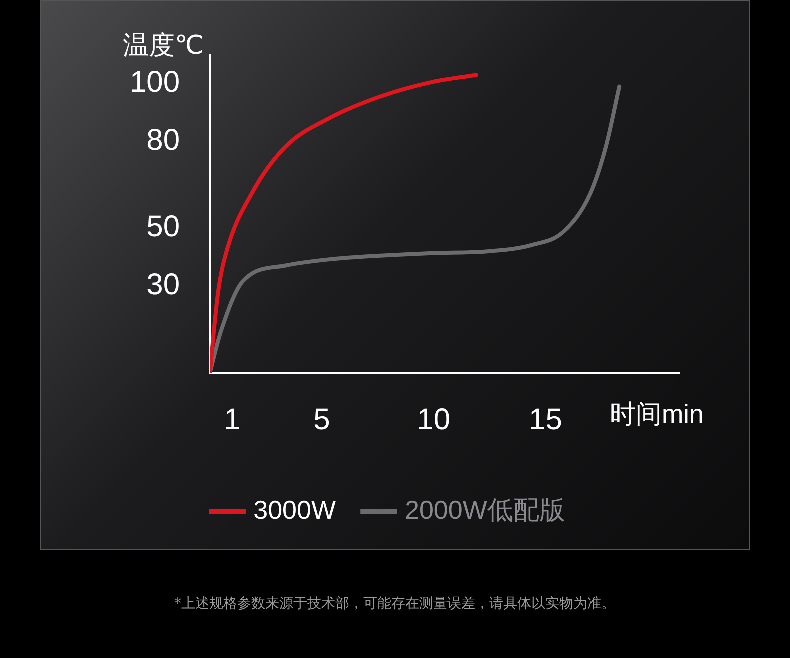 The height and width of the screenshot is (658, 790). Describe the element at coordinates (163, 45) in the screenshot. I see `y-axis-title: 温度℃` at that location.